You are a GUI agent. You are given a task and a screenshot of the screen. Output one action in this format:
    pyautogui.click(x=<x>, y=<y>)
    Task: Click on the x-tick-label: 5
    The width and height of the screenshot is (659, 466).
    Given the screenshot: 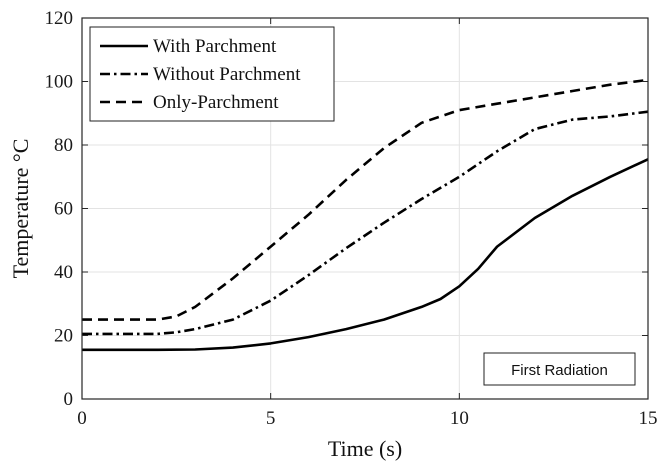 What is the action you would take?
    pyautogui.click(x=271, y=418)
    